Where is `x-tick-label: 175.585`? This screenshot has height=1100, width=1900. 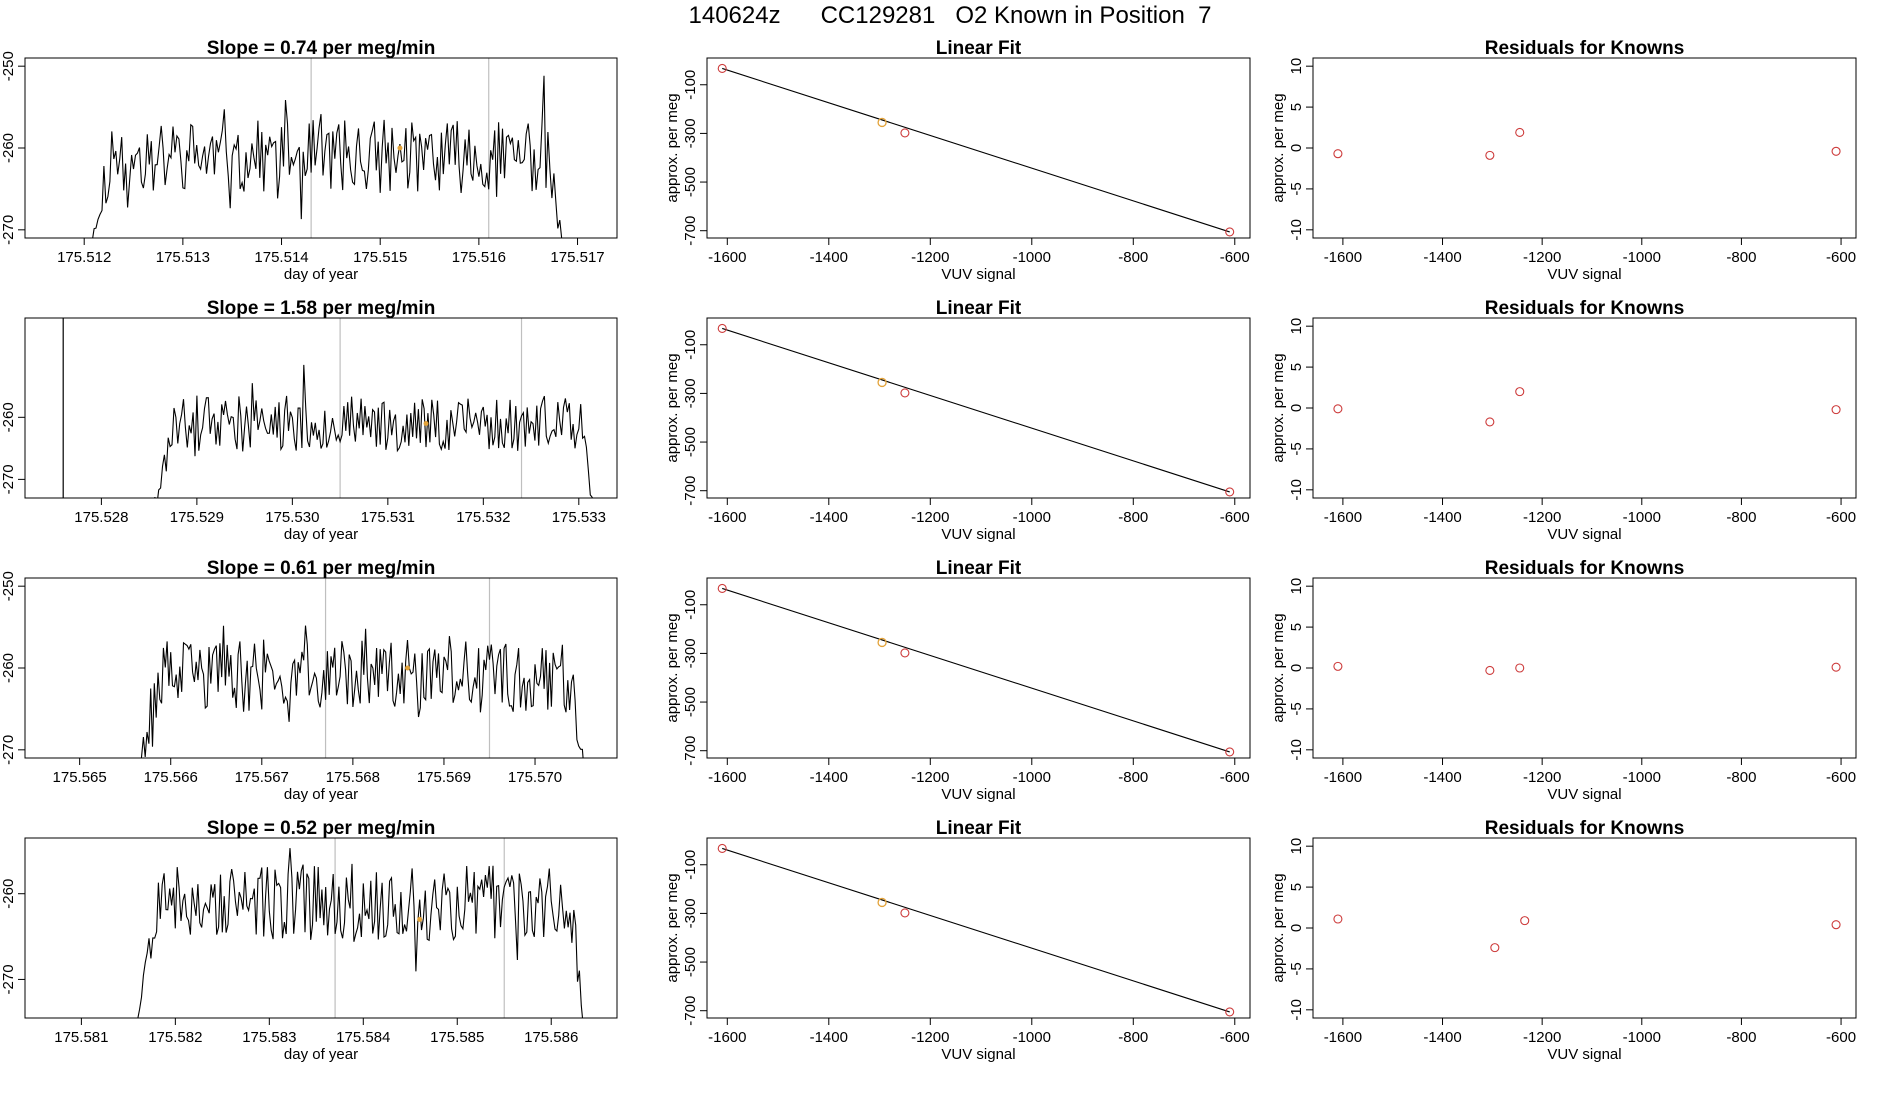 x-tick-label: 175.585 is located at coordinates (457, 1037).